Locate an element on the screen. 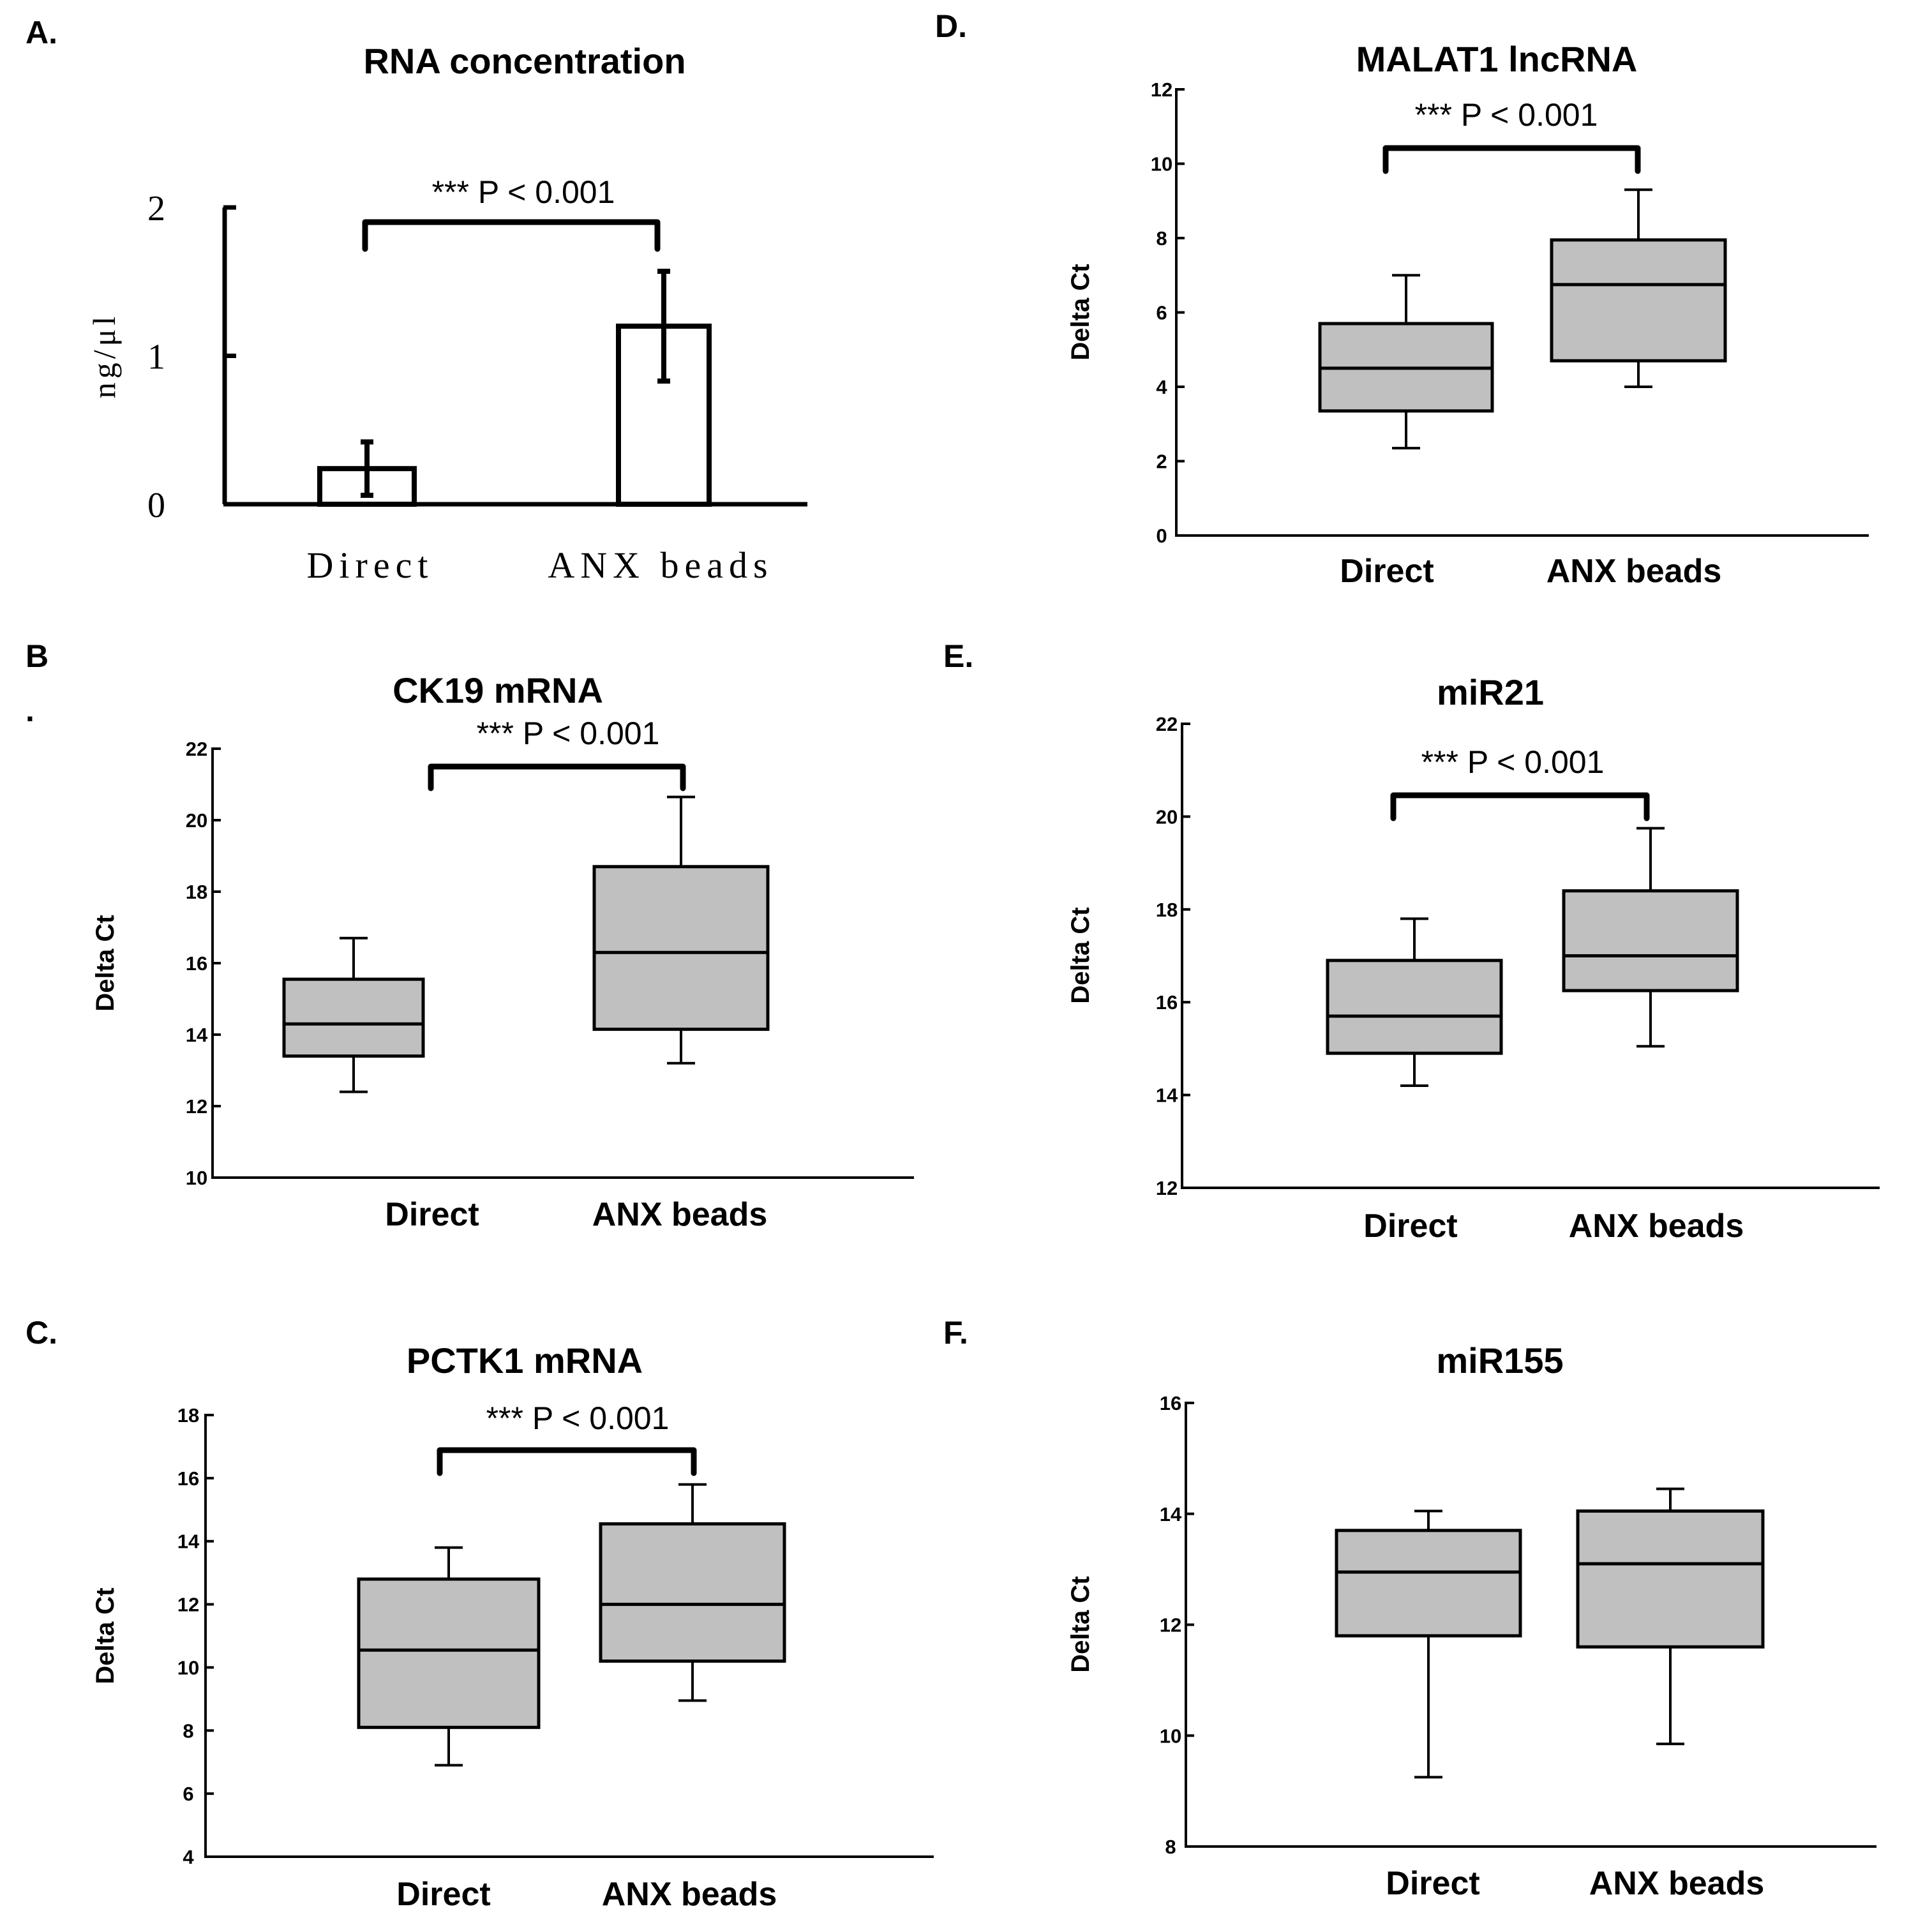  panel-label-a: A. is located at coordinates (41, 32).